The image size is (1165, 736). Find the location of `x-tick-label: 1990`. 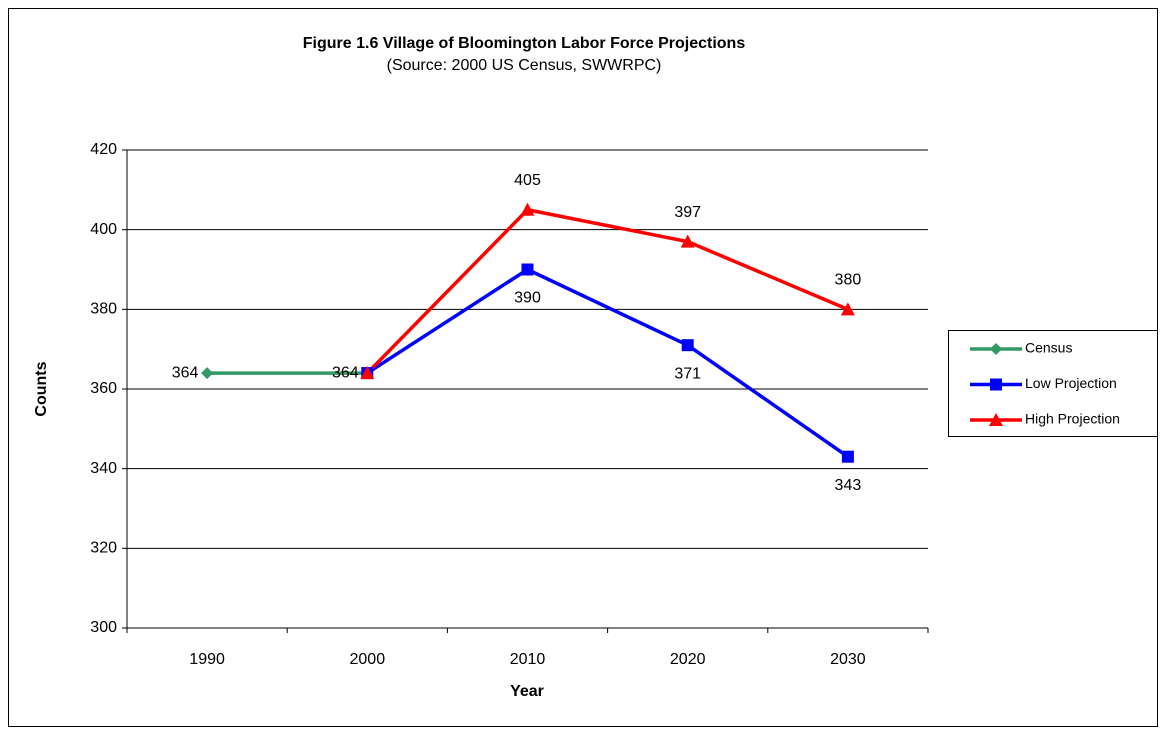

x-tick-label: 1990 is located at coordinates (207, 659).